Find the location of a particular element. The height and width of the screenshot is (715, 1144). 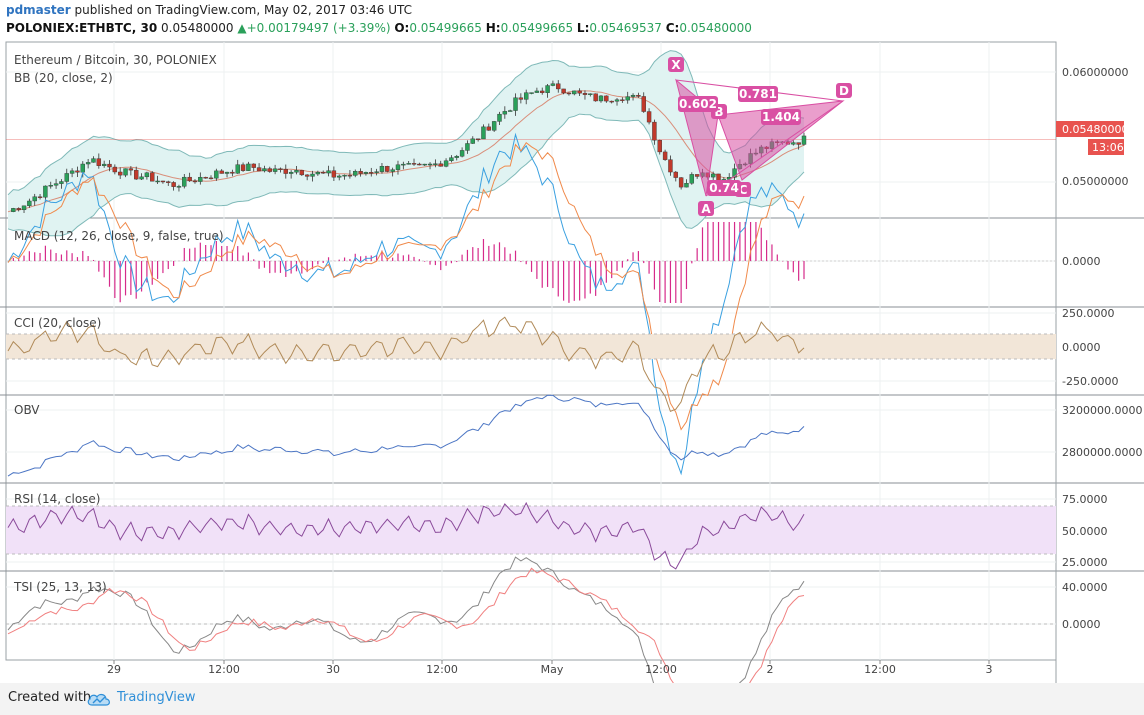

close-label: C: is located at coordinates (672, 28).